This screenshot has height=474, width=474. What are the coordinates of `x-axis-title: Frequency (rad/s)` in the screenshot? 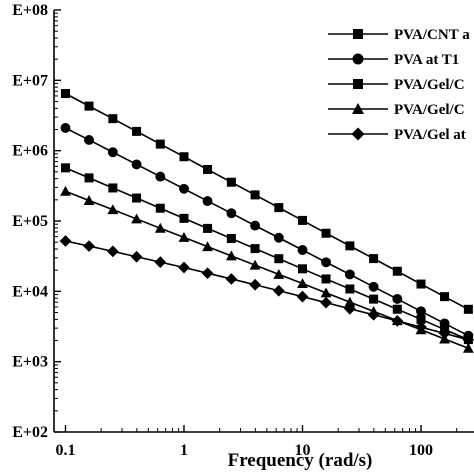 It's located at (300, 460).